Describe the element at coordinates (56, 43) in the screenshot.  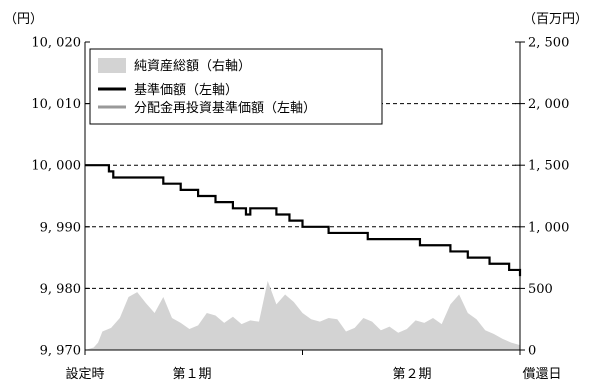
I see `left-tick-label-5: 10, 020` at that location.